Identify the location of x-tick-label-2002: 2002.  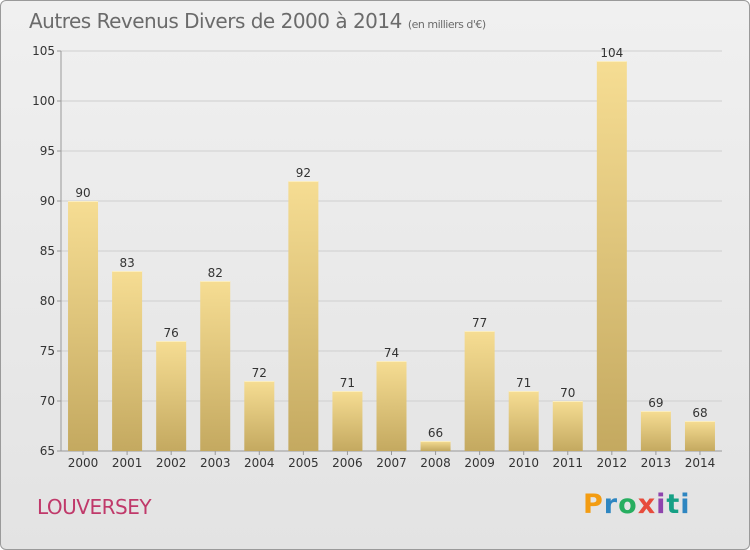
(171, 463).